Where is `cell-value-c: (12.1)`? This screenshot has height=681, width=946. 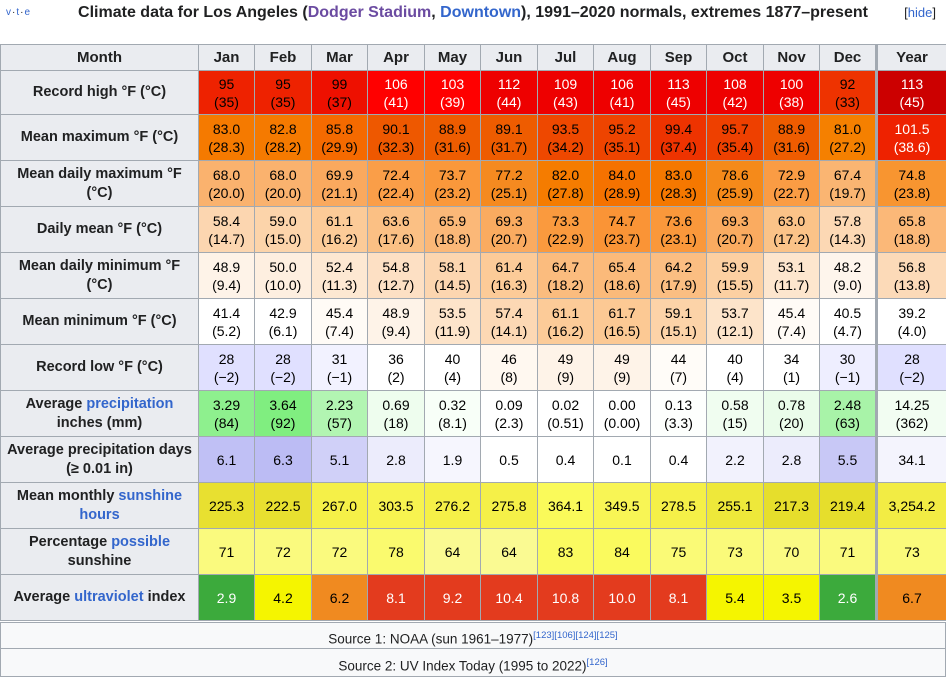 cell-value-c: (12.1) is located at coordinates (735, 331).